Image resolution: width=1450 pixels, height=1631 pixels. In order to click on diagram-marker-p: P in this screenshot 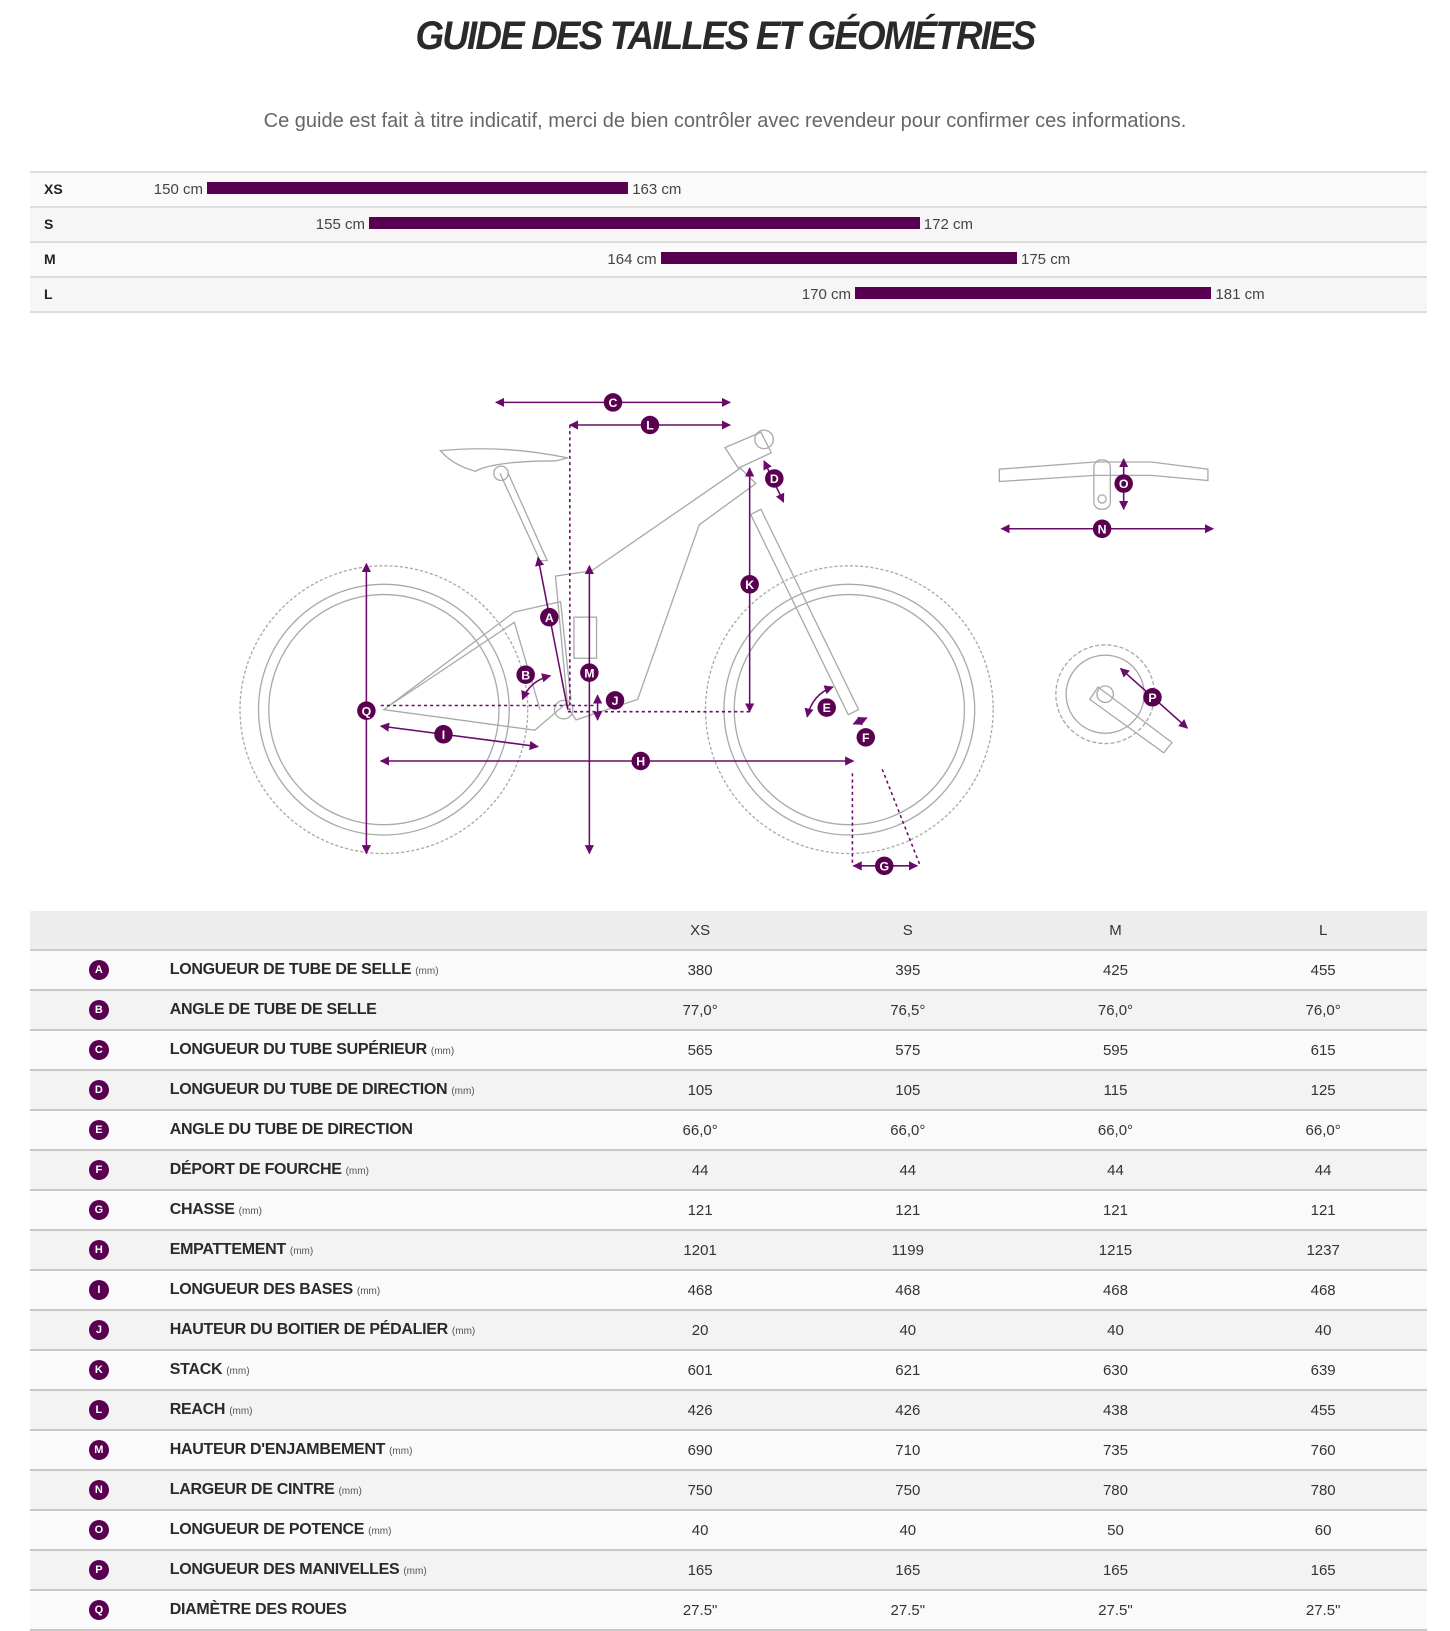, I will do `click(1152, 697)`.